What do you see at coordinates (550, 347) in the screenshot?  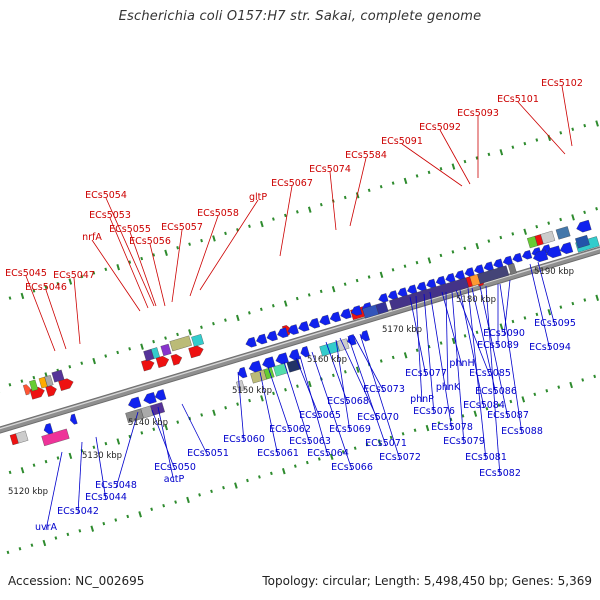 I see `gene-label: ECs5094` at bounding box center [550, 347].